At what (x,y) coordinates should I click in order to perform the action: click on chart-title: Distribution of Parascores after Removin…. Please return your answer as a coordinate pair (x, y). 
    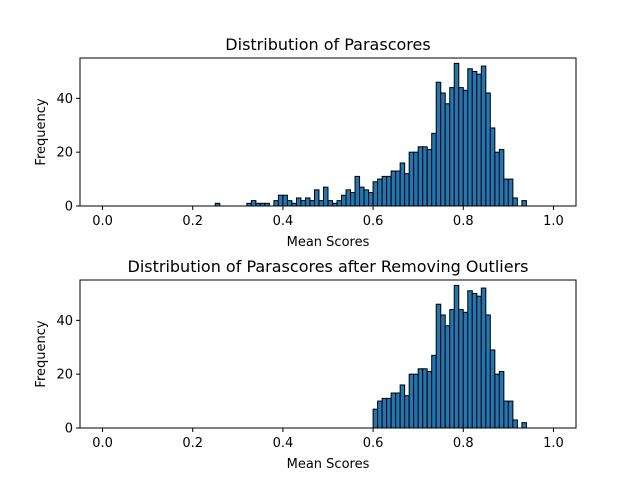
    Looking at the image, I should click on (328, 266).